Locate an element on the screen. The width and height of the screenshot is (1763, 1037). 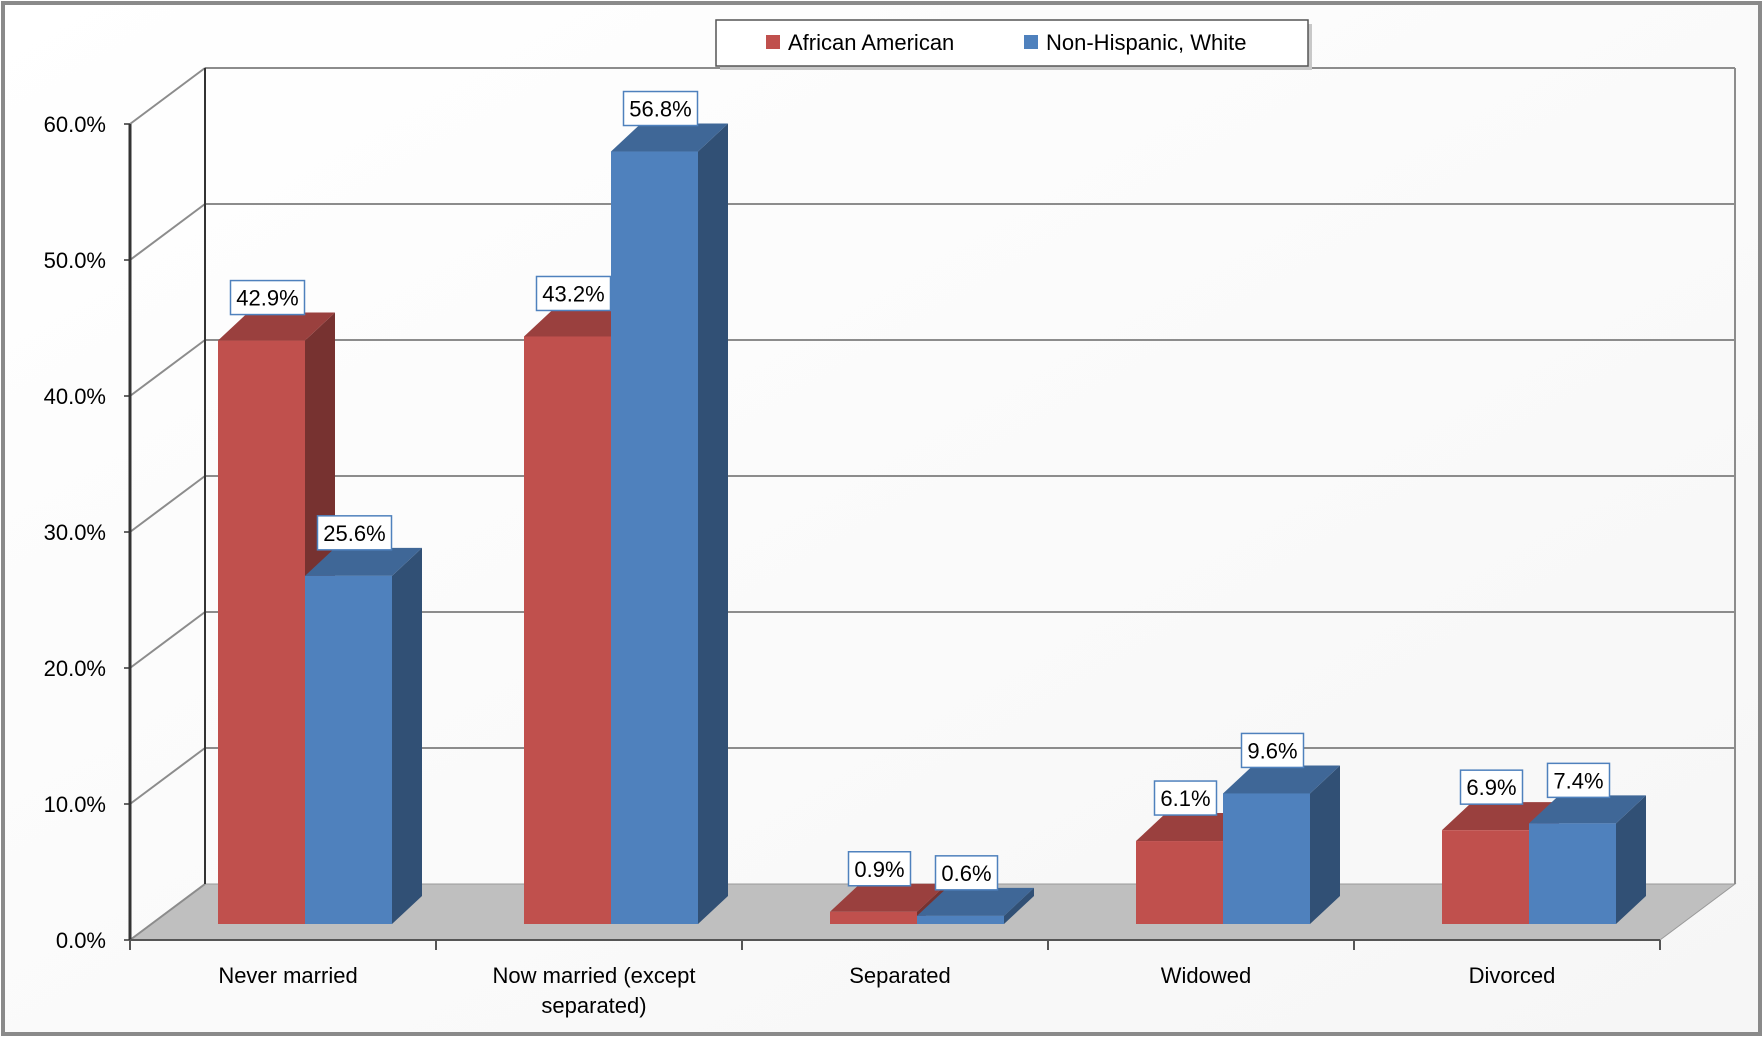
legend-label: Non-Hispanic, White is located at coordinates (1146, 42).